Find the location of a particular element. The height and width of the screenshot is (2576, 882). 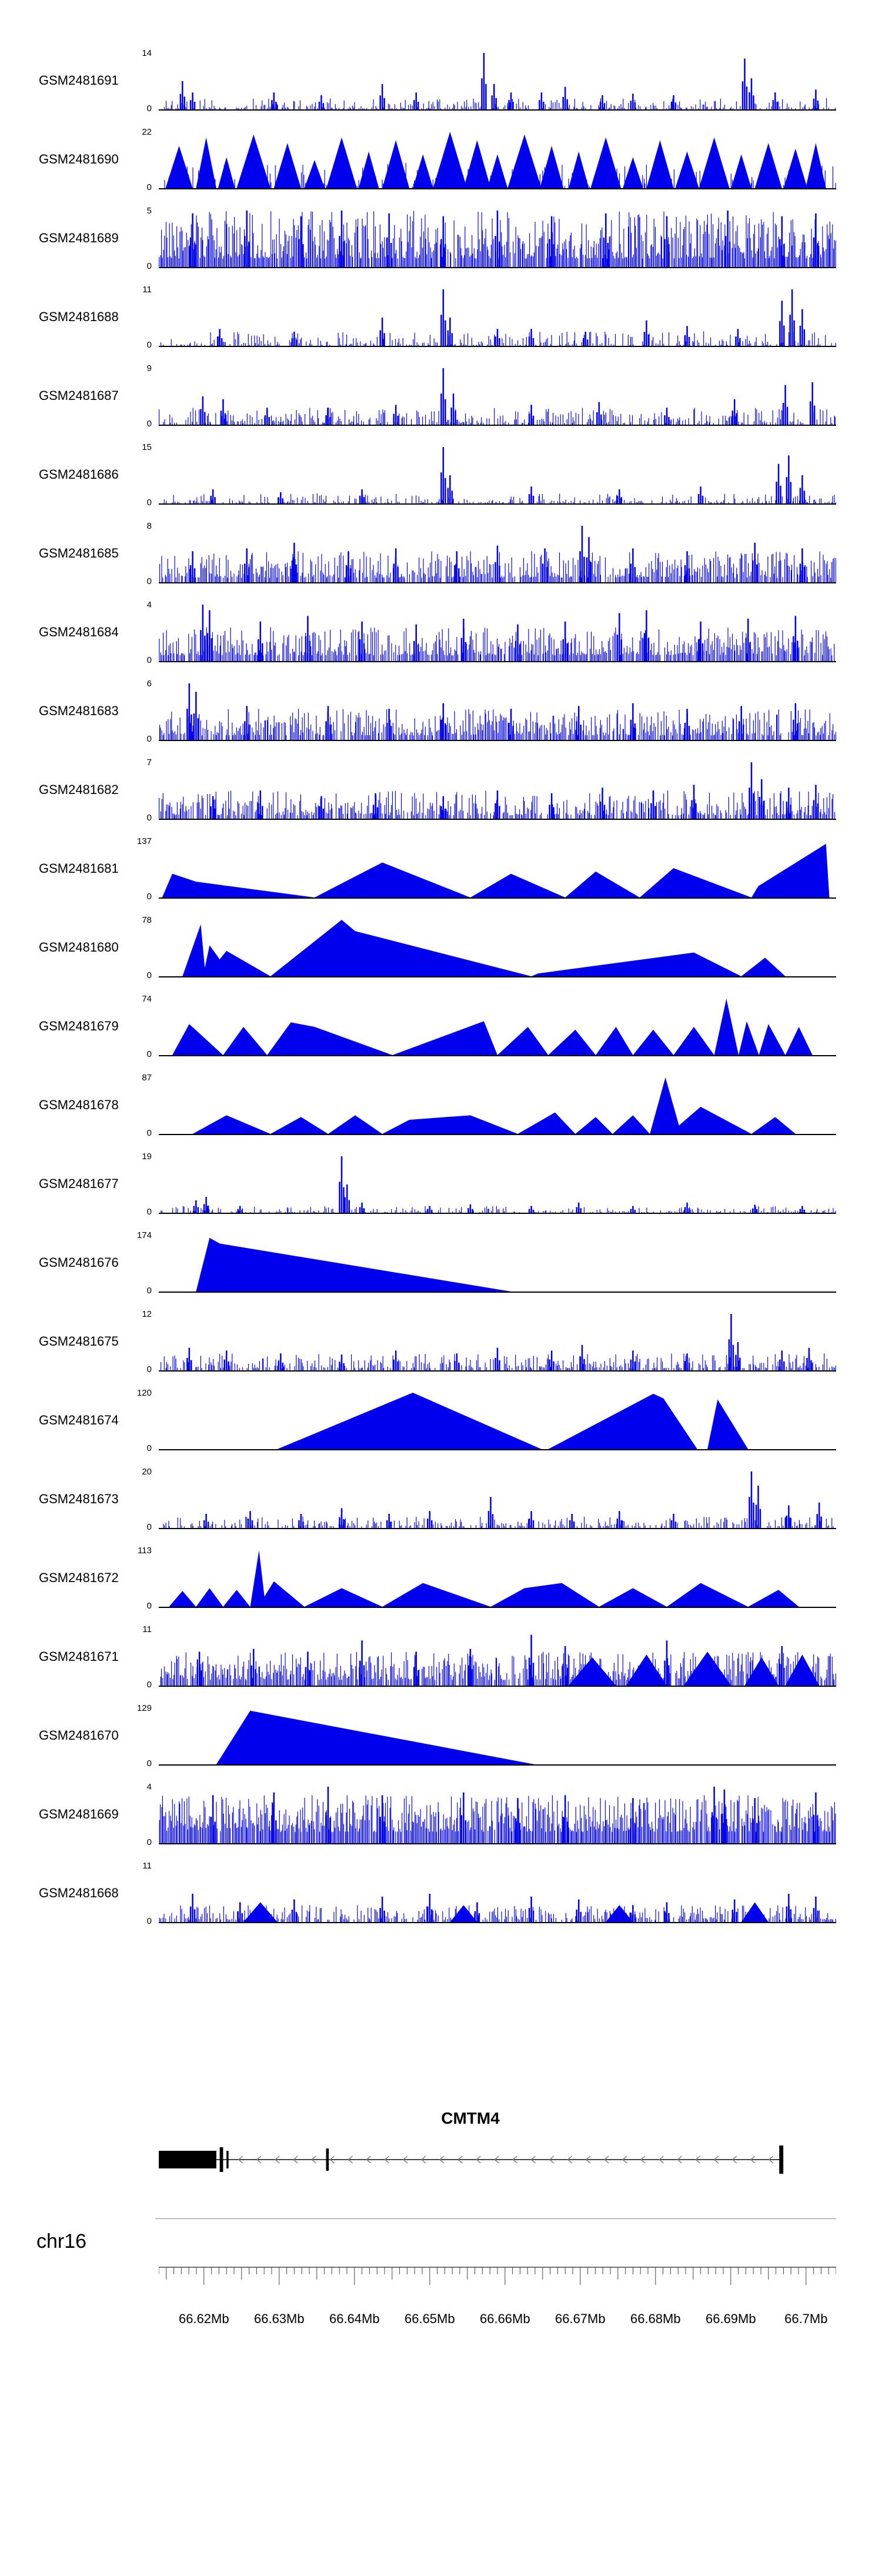

track-ymax-label: 137 is located at coordinates (144, 841).